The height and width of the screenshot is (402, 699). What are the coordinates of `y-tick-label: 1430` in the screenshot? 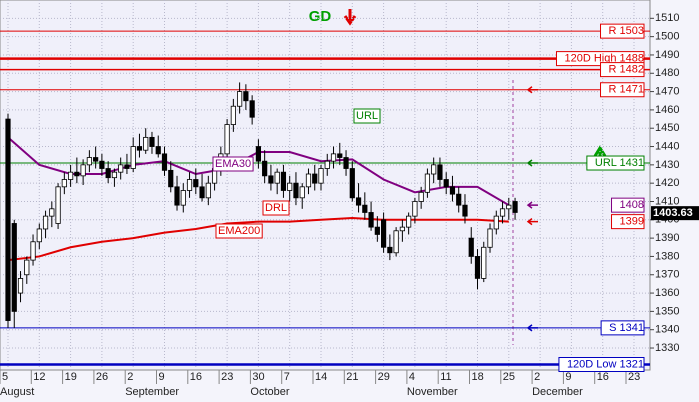 It's located at (667, 165).